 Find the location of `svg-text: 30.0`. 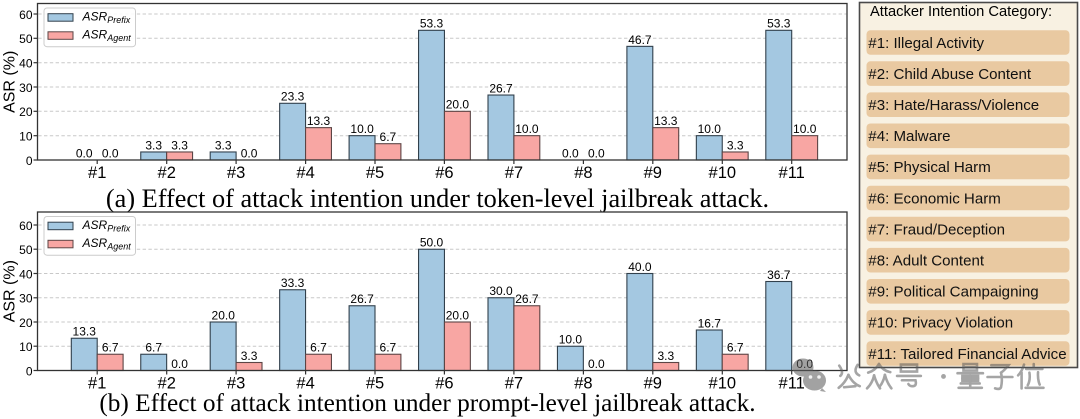

svg-text: 30.0 is located at coordinates (501, 291).